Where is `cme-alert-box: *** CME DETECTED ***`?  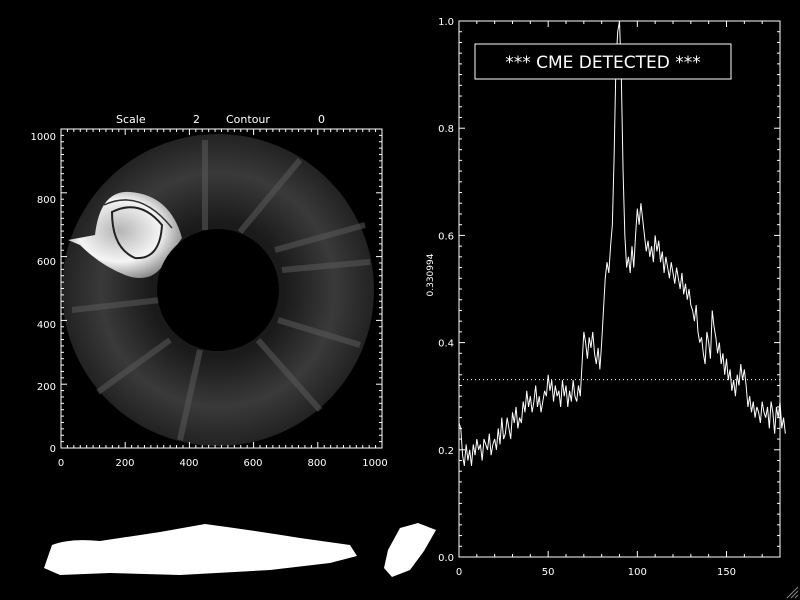
cme-alert-box: *** CME DETECTED *** is located at coordinates (603, 61).